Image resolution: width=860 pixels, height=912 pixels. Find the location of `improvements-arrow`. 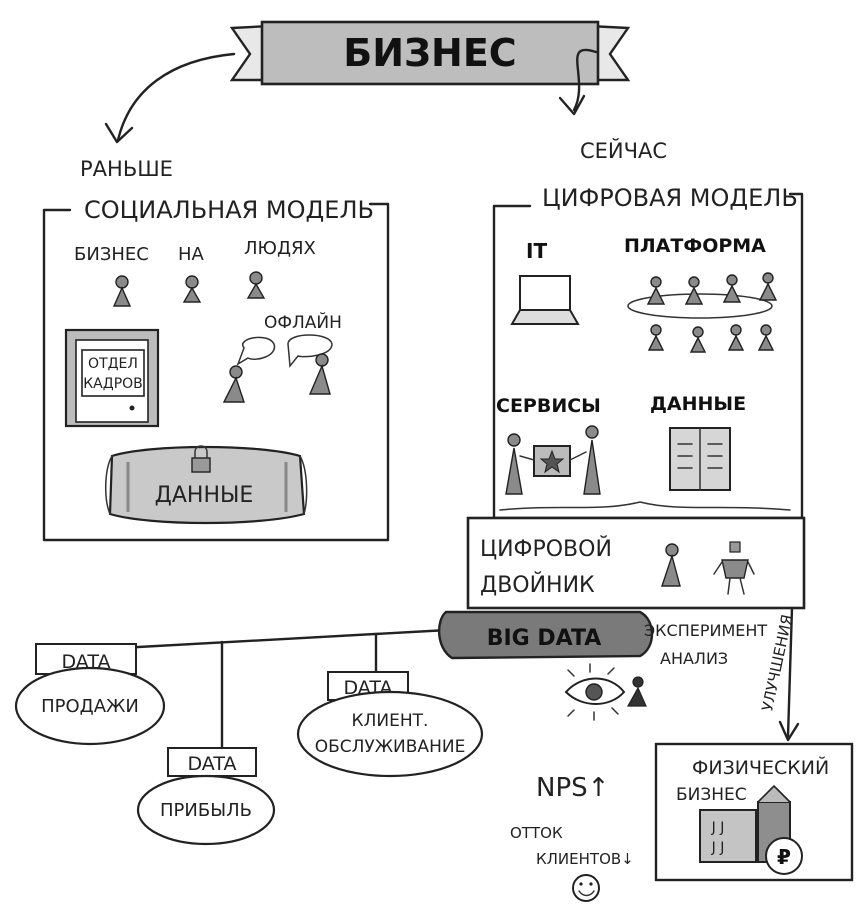

improvements-arrow is located at coordinates (790, 672).